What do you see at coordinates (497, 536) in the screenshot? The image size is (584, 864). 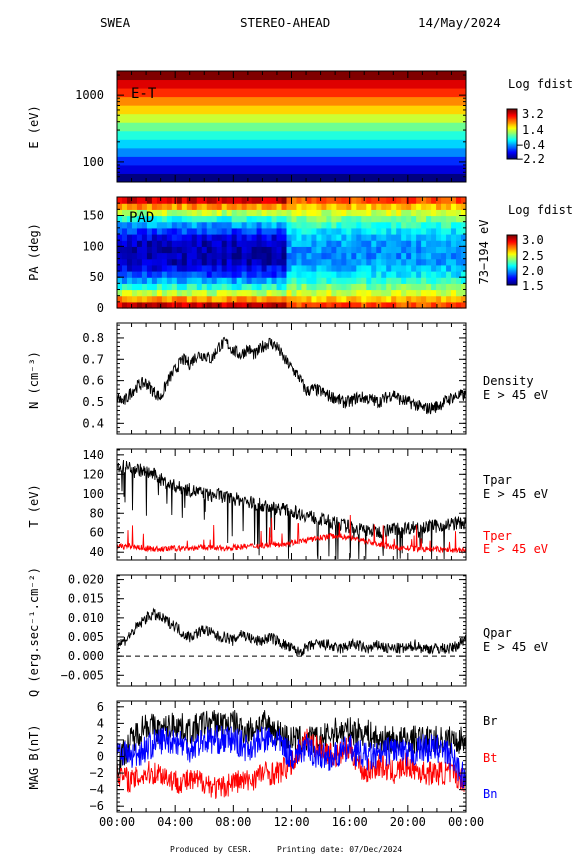 I see `tper-series-name: Tper` at bounding box center [497, 536].